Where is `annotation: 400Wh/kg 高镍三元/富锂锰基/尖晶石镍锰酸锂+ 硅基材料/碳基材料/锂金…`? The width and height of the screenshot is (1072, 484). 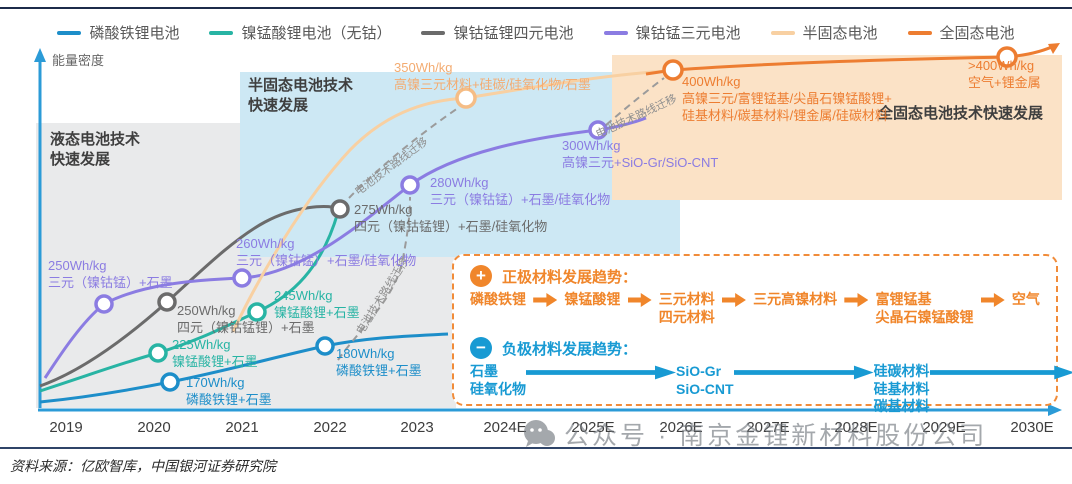
annotation: 400Wh/kg 高镍三元/富锂锰基/尖晶石镍锰酸锂+ 硅基材料/碳基材料/锂金… is located at coordinates (787, 99).